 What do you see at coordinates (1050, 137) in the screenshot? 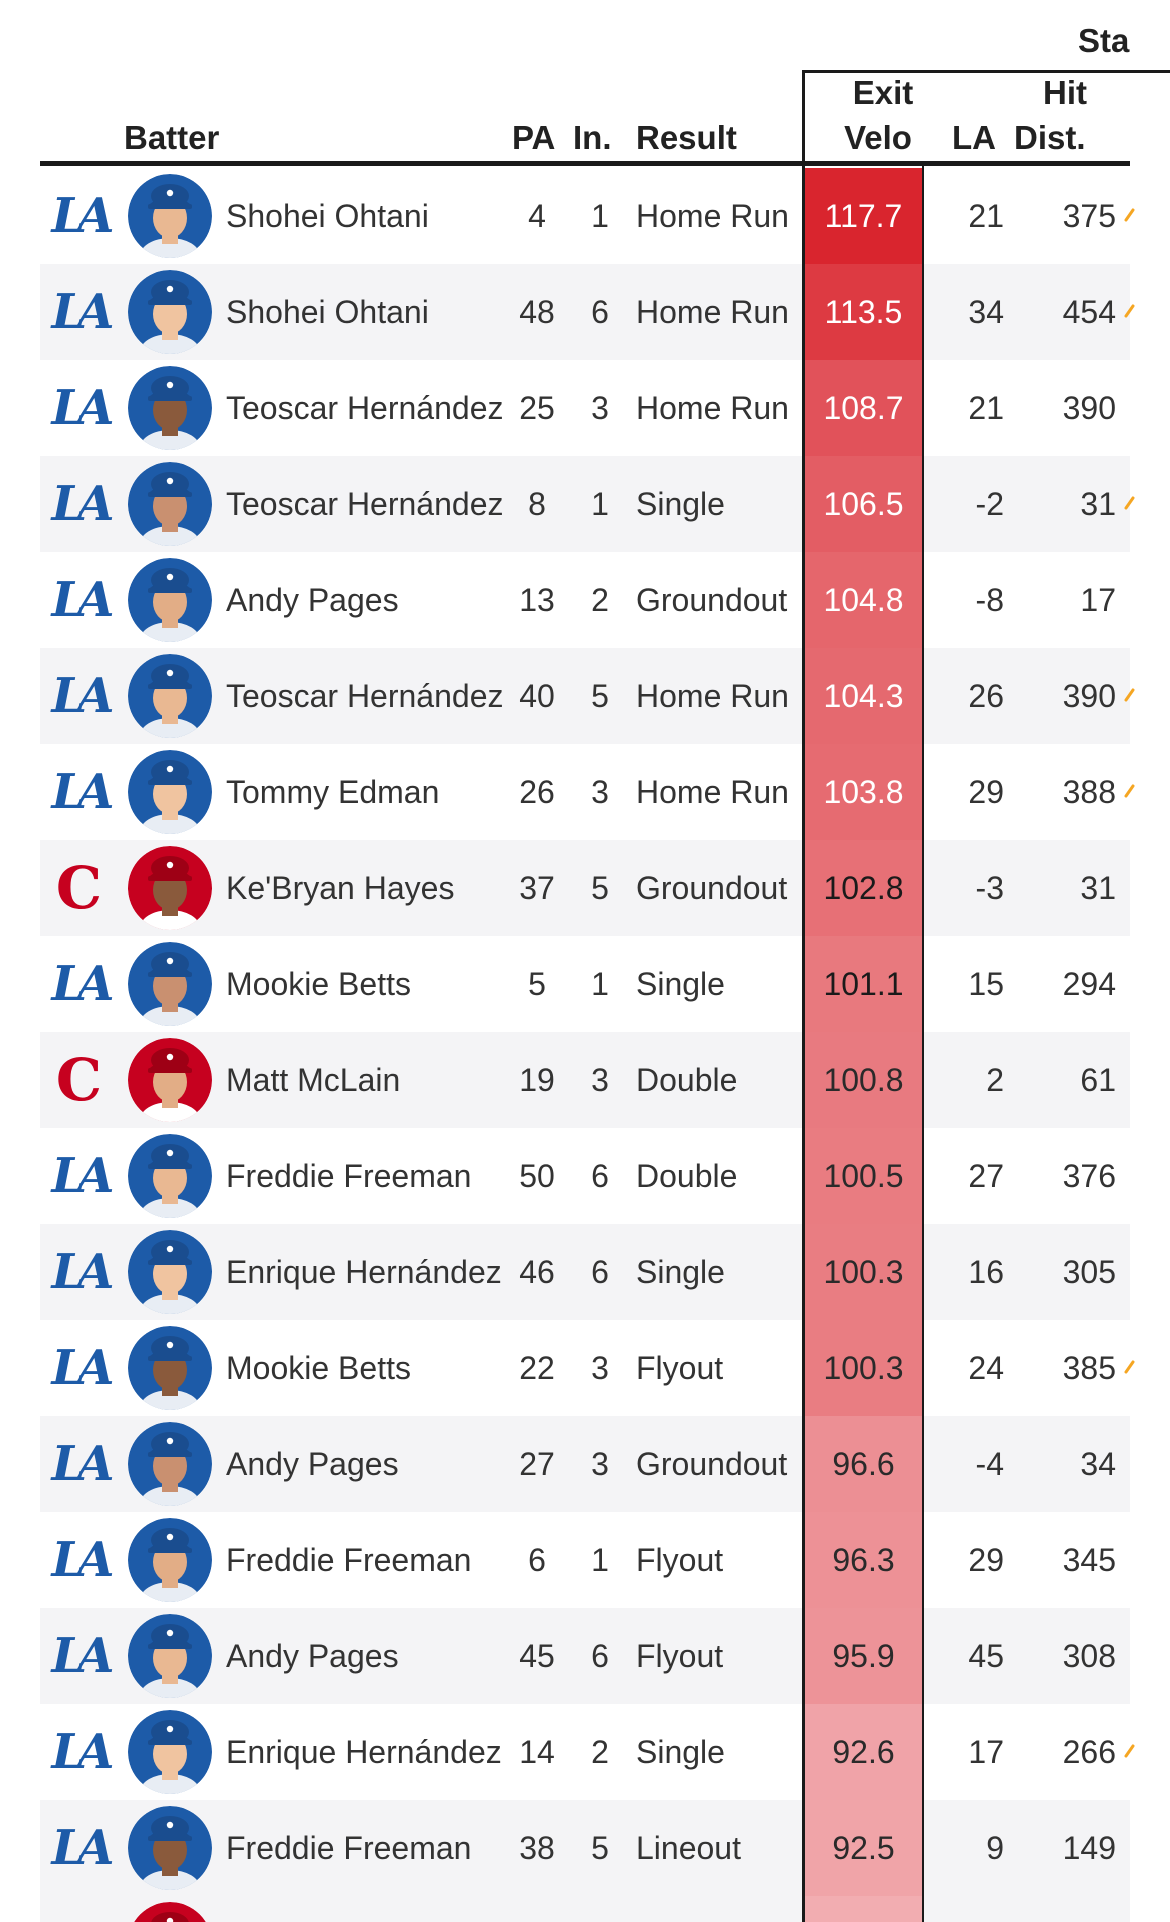
I see `header-hit-dist-line2: Dist.` at bounding box center [1050, 137].